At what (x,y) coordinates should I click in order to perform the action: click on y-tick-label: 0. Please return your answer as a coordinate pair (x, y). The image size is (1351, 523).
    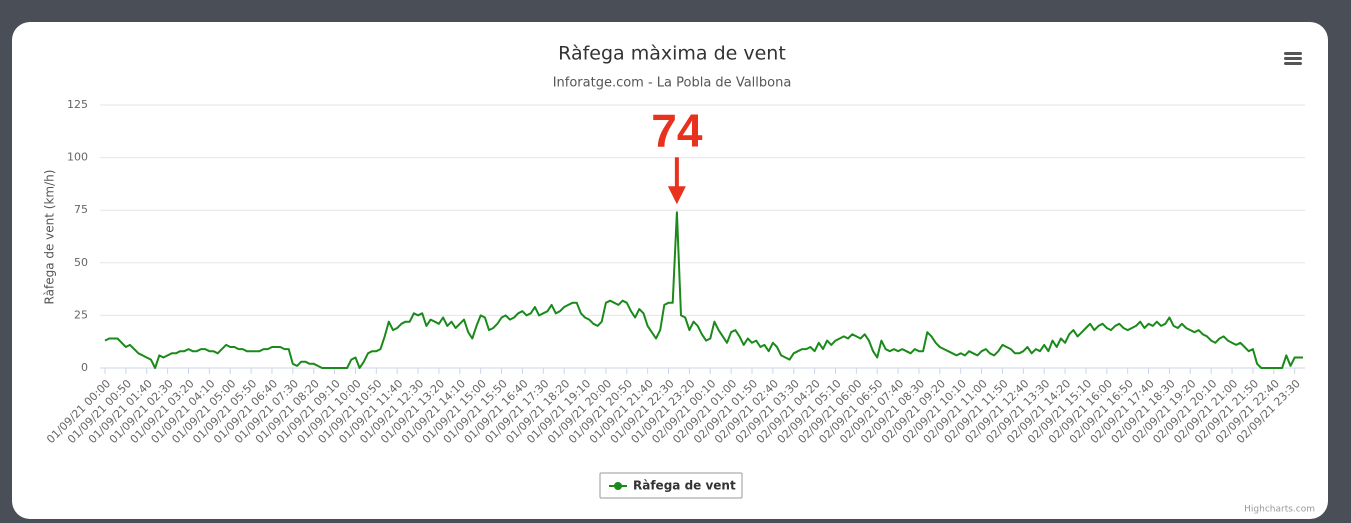
    Looking at the image, I should click on (84, 367).